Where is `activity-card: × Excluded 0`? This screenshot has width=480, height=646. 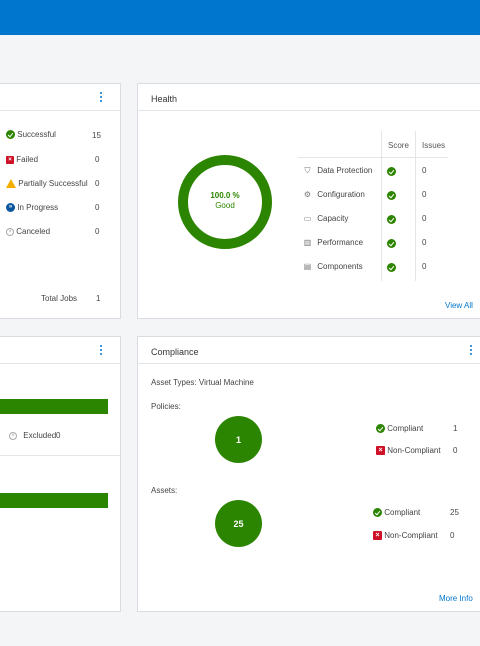 activity-card: × Excluded 0 is located at coordinates (60, 474).